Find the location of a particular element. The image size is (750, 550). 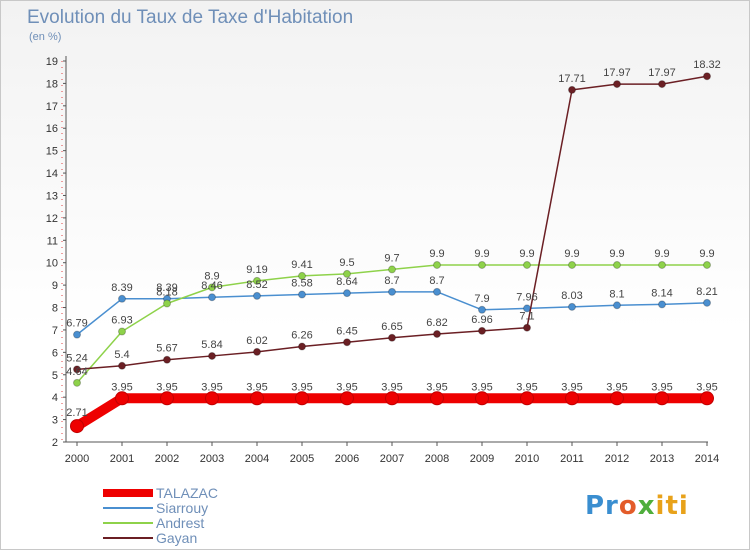

x-tick-label: 2012 is located at coordinates (617, 459).